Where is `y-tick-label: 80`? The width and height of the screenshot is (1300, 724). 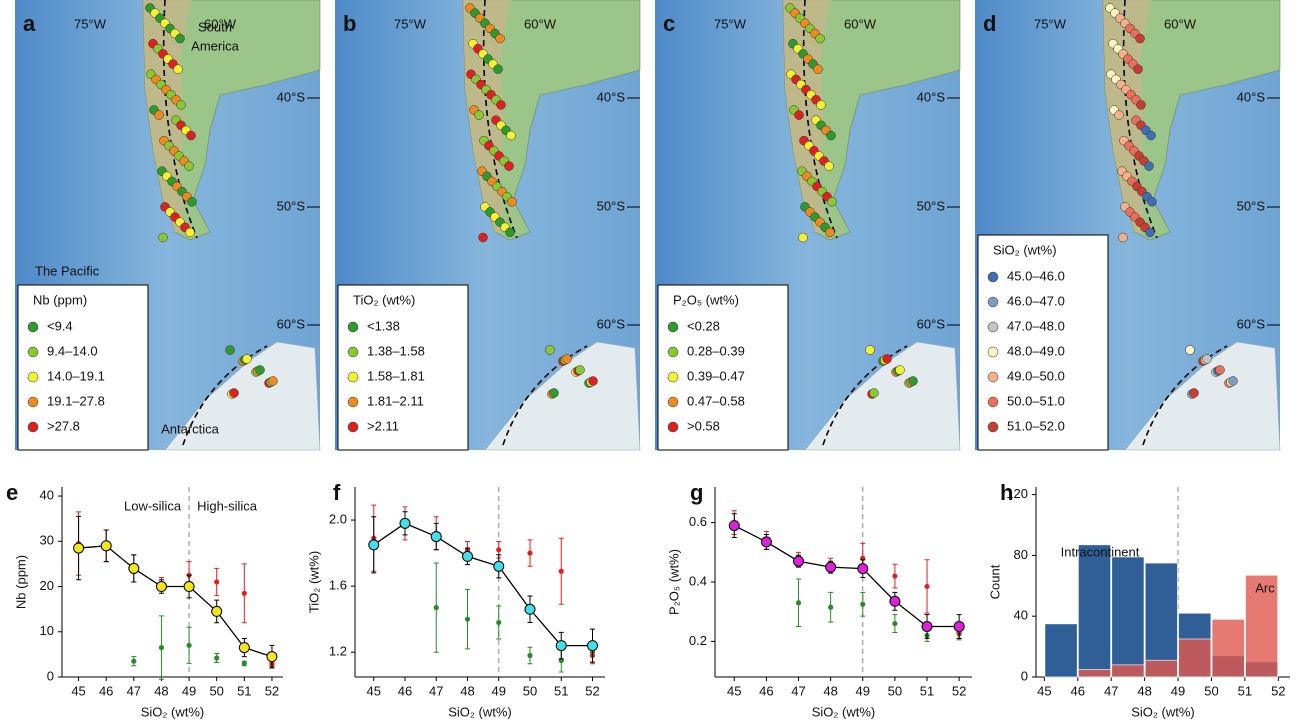
y-tick-label: 80 is located at coordinates (1021, 554).